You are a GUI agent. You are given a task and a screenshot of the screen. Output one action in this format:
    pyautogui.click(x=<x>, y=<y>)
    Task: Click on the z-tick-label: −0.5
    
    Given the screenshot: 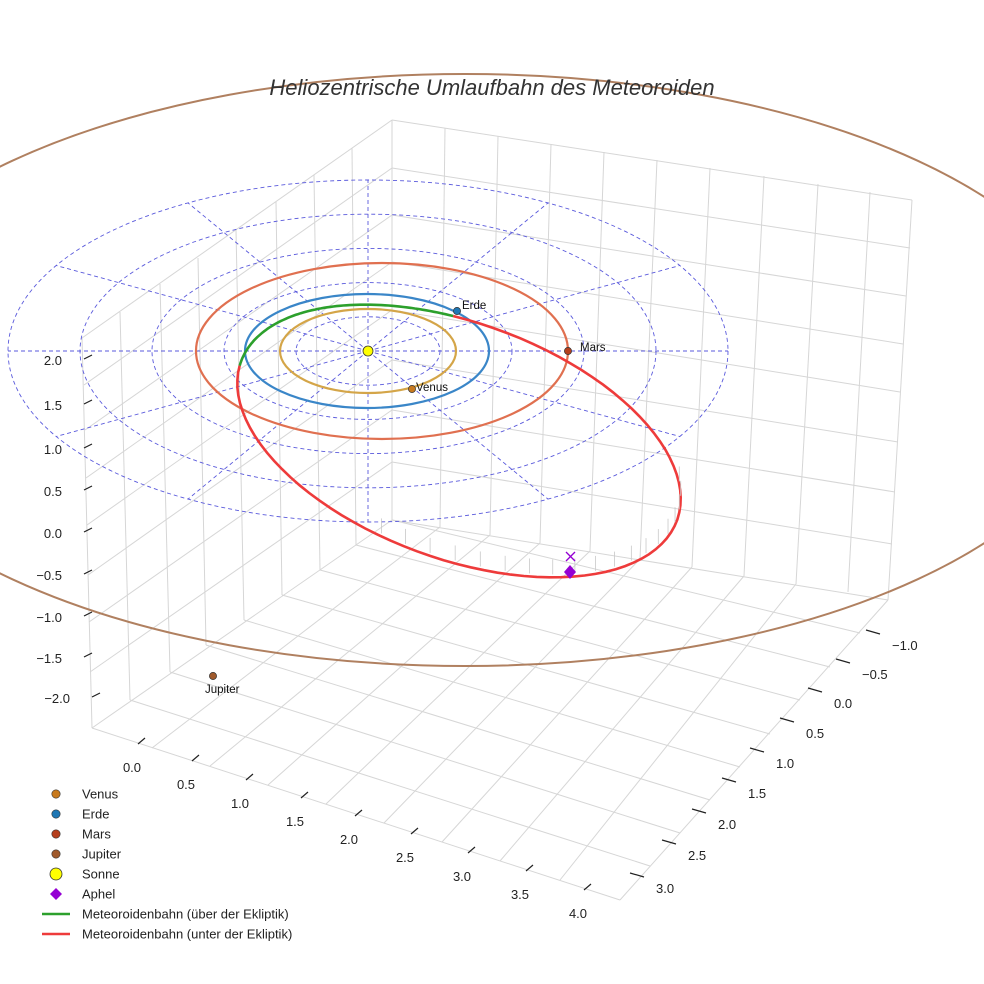 What is the action you would take?
    pyautogui.click(x=49, y=575)
    